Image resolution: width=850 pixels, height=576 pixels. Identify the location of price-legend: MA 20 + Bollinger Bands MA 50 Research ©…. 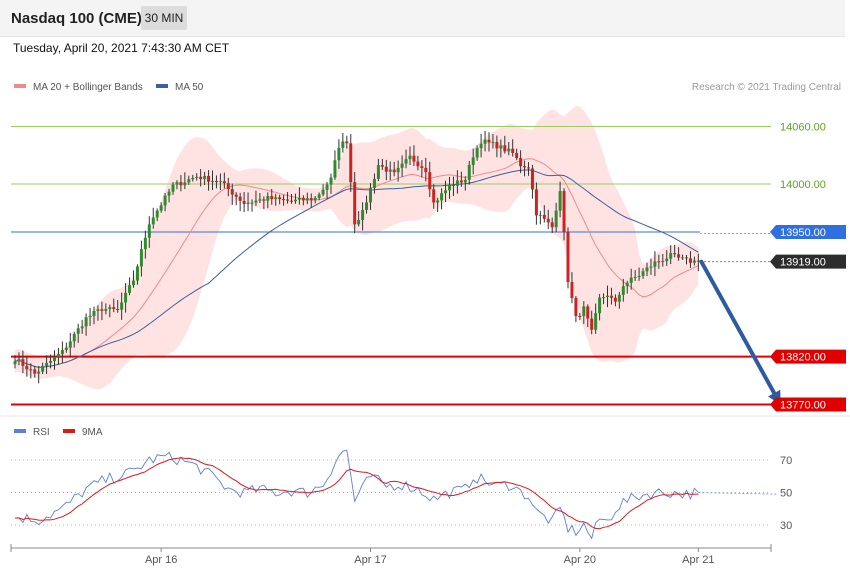
(427, 87).